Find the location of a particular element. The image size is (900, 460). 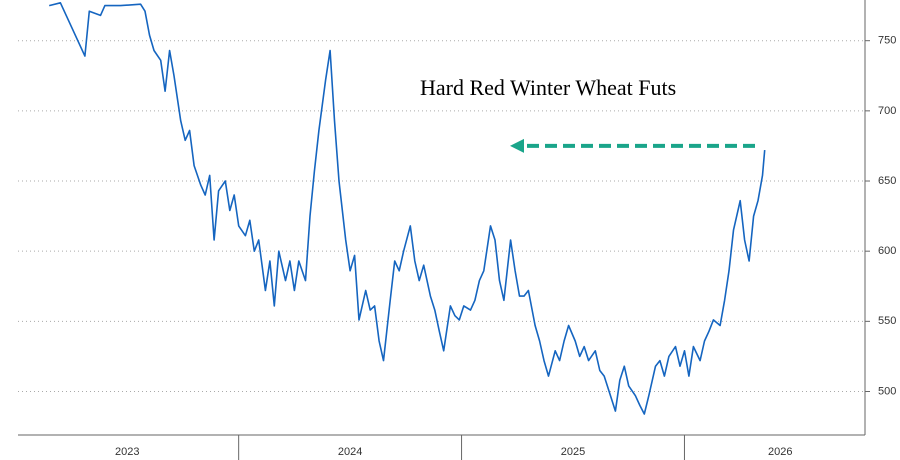

y-tick-label: 750 is located at coordinates (887, 41).